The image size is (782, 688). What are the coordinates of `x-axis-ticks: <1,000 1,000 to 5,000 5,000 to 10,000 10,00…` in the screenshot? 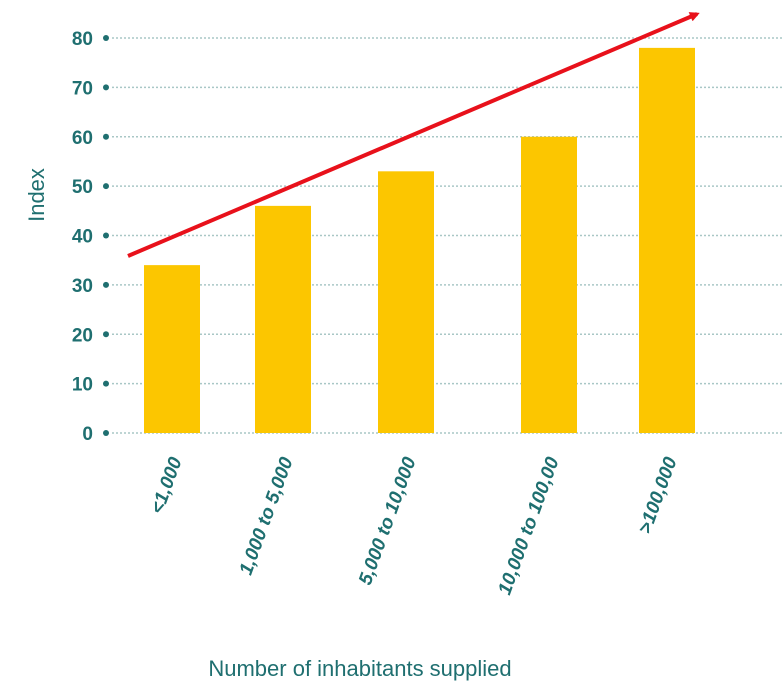 It's located at (414, 526).